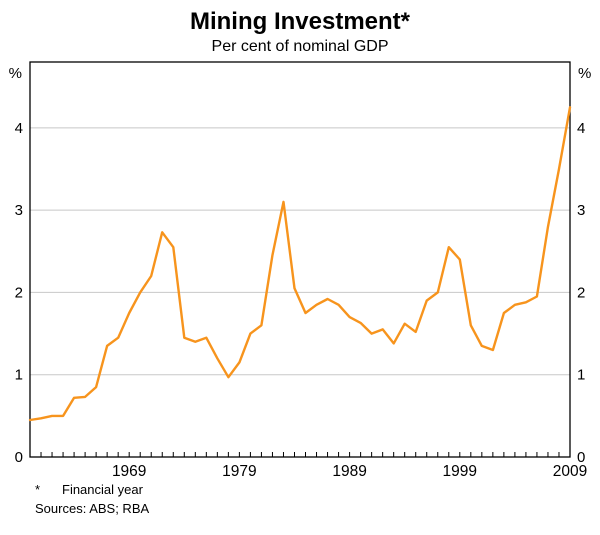 Image resolution: width=600 pixels, height=535 pixels. Describe the element at coordinates (349, 470) in the screenshot. I see `x-axis-label: 1989` at that location.